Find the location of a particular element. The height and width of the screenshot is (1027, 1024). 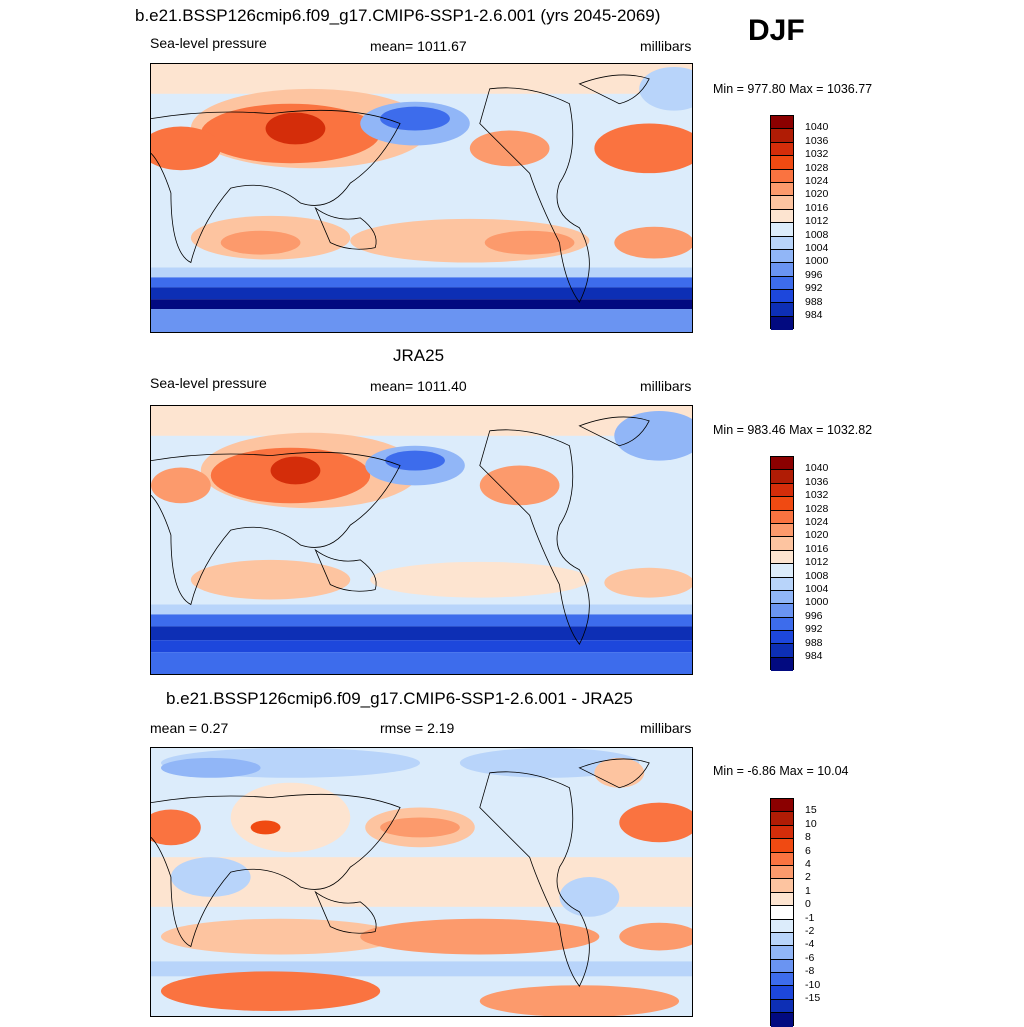

colorbar-label: -4 is located at coordinates (810, 944).